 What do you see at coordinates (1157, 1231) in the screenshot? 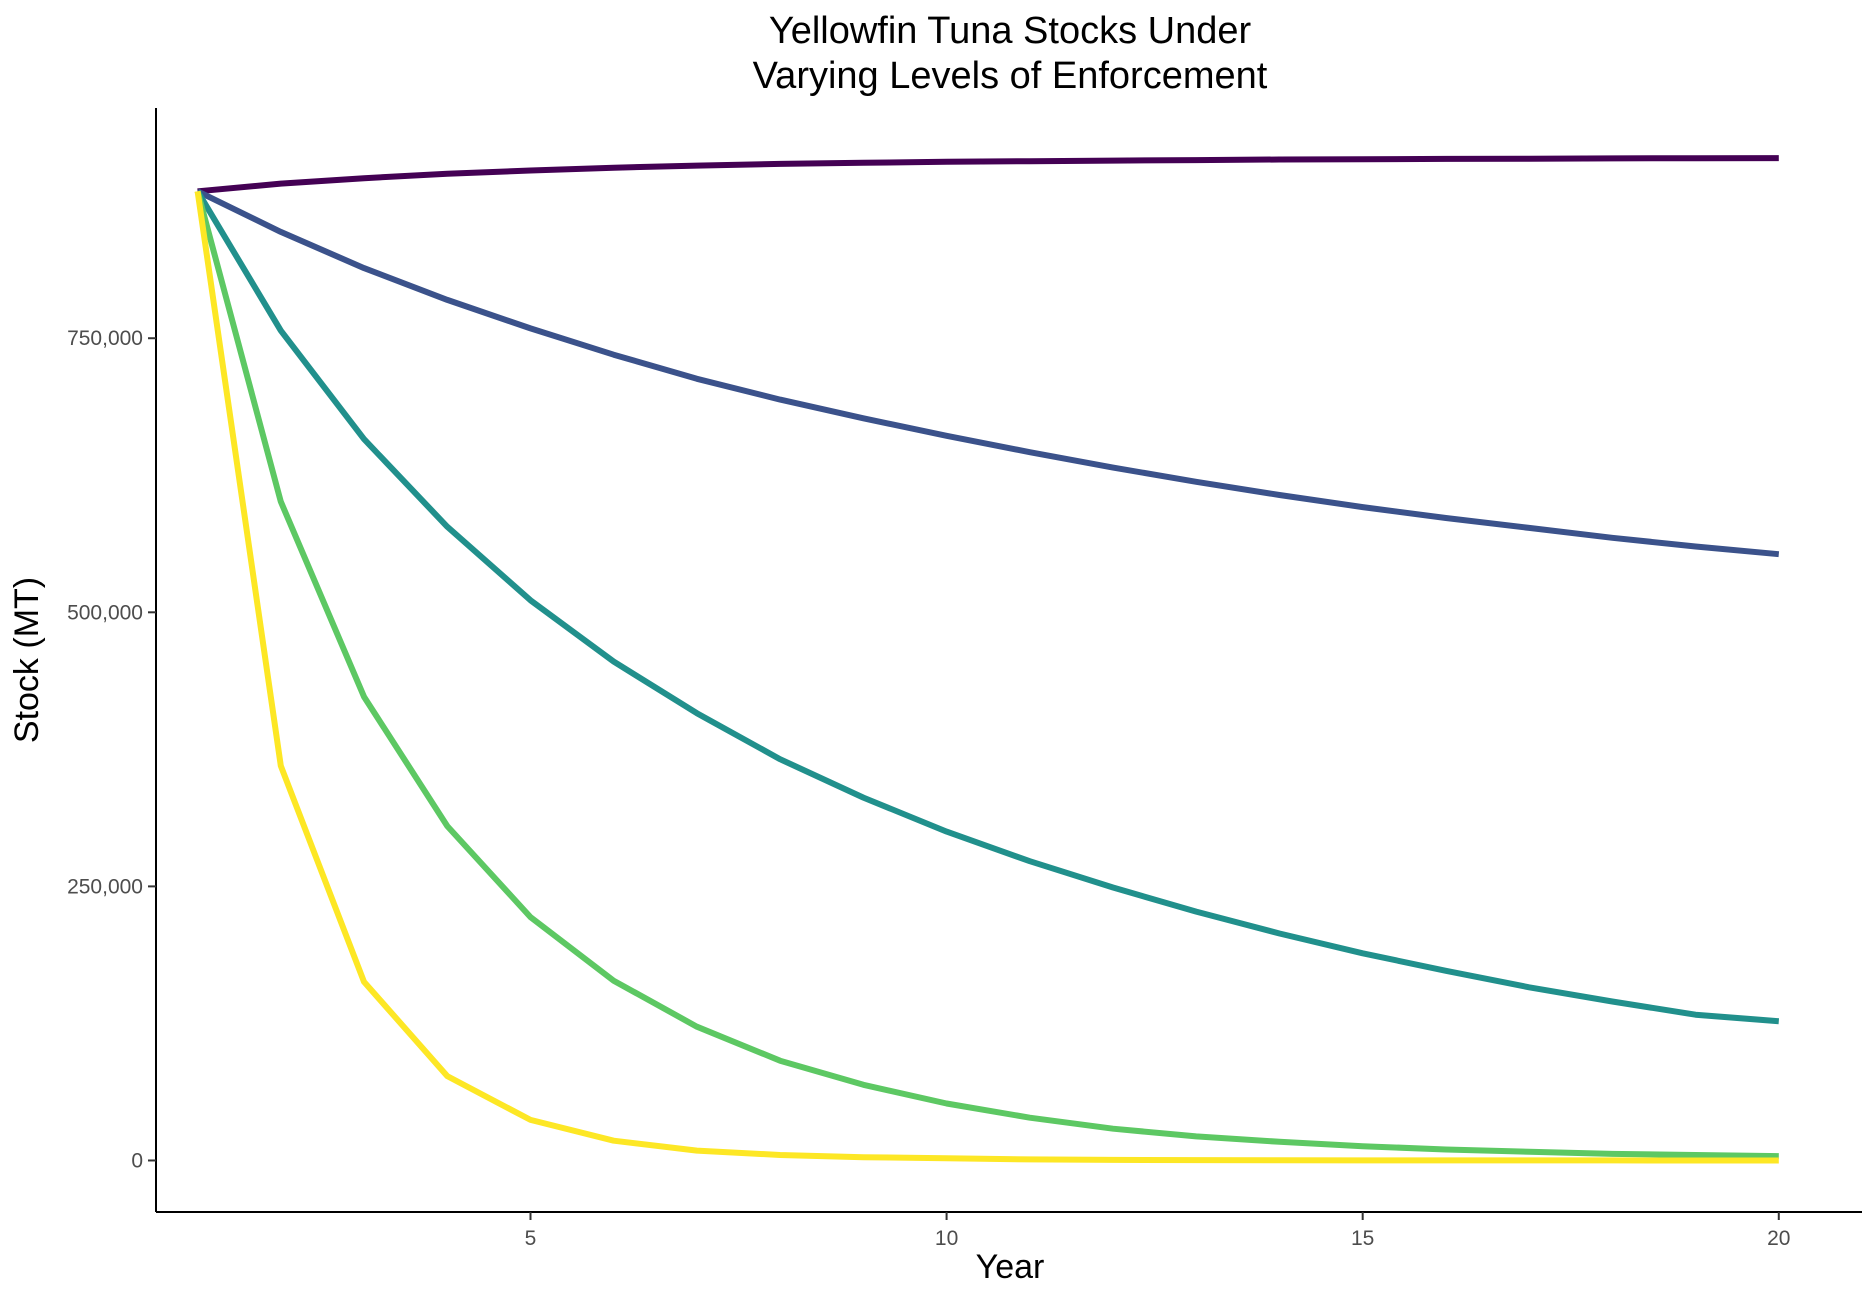
I see `x-axis-ticks: 5 10 15 20` at bounding box center [1157, 1231].